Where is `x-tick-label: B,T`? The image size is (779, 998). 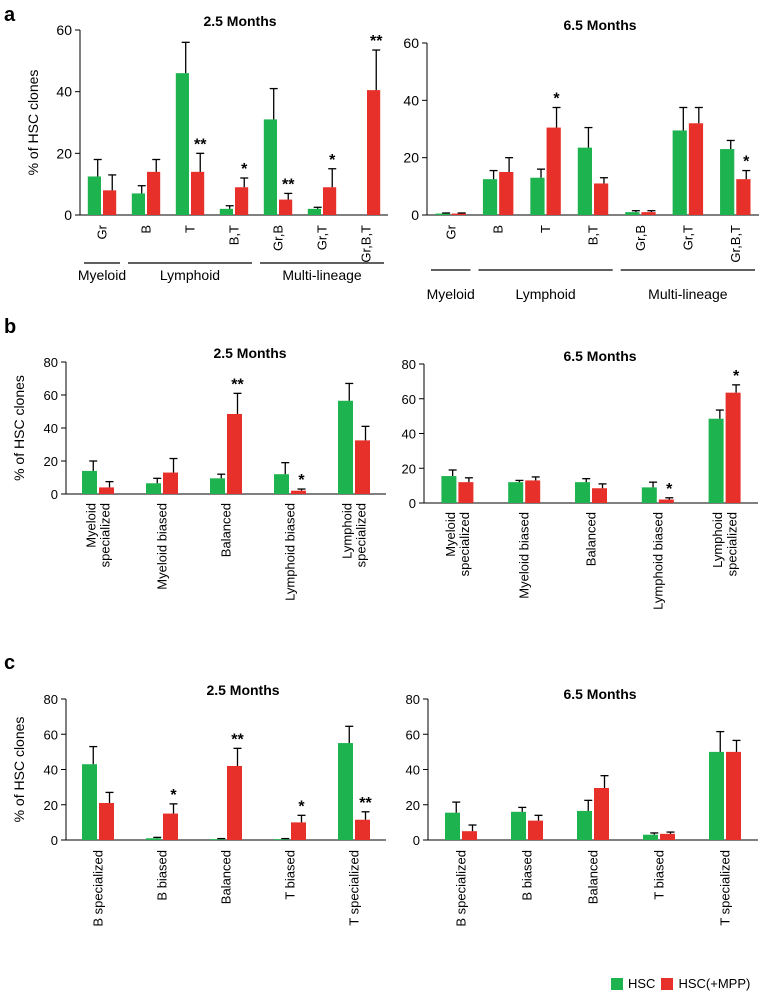
x-tick-label: B,T is located at coordinates (593, 235).